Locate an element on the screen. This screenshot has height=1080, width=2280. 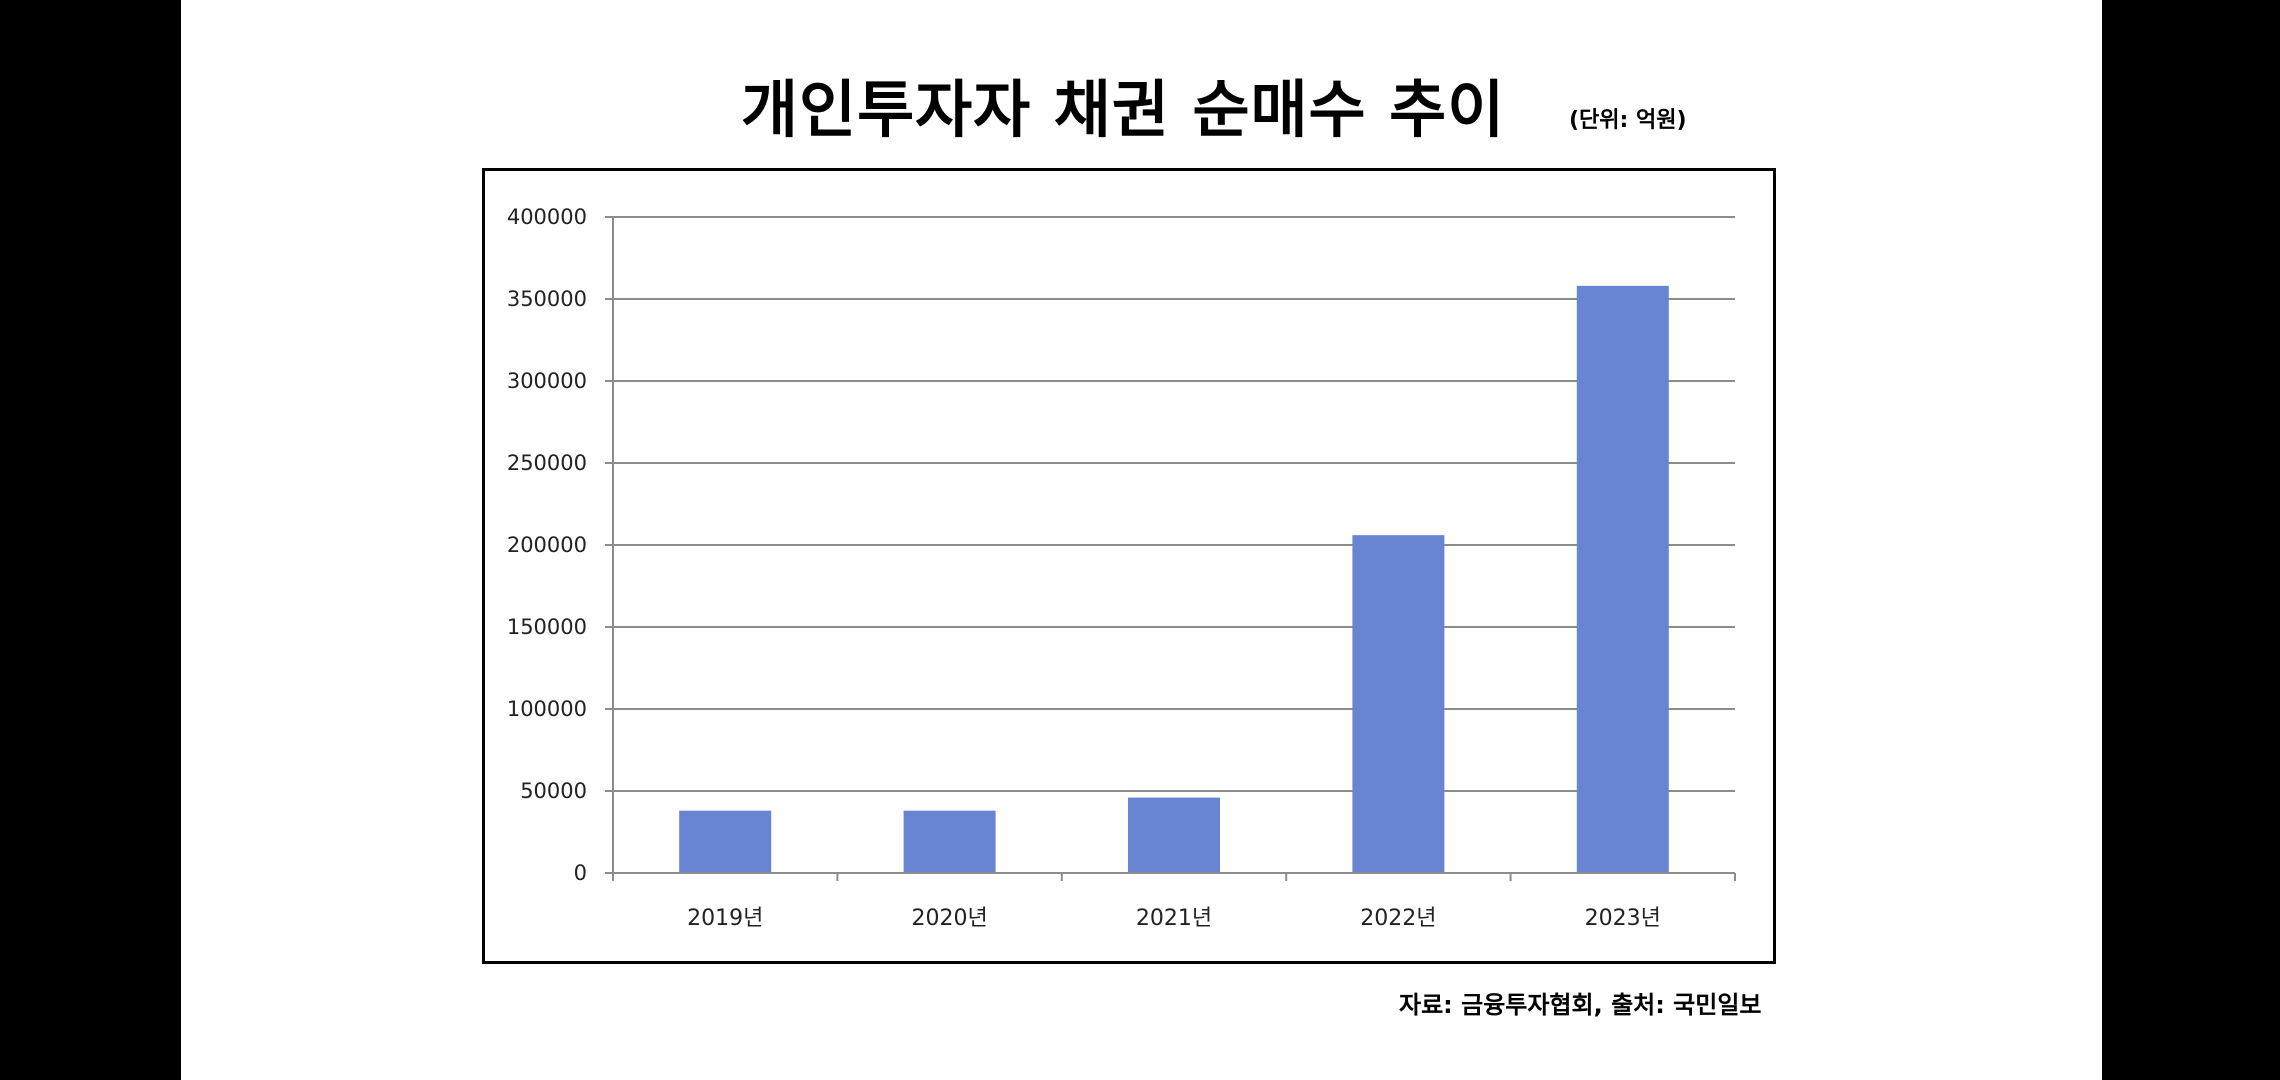
x-axis-labels: 2019년 2020년 2021년 2022년 2023년 is located at coordinates (1174, 918).